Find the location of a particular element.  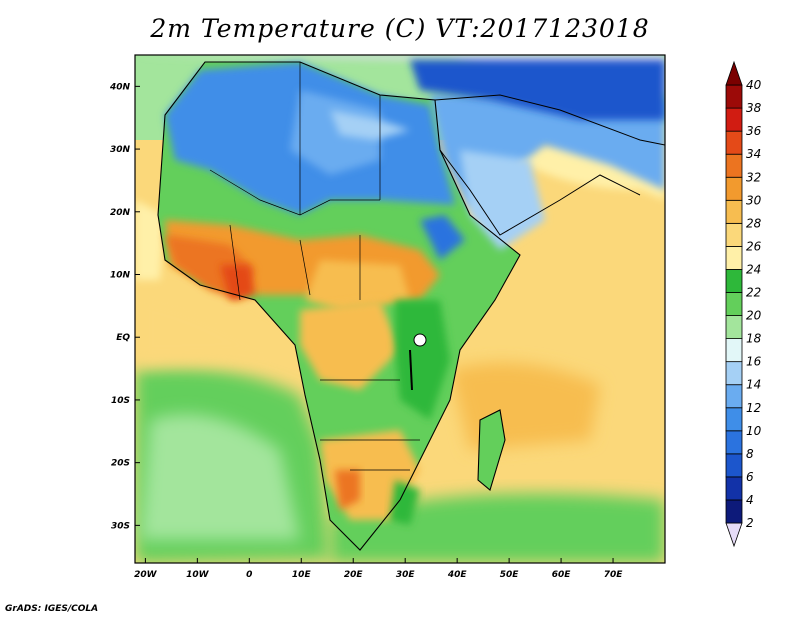

lon-tick-label: 0 is located at coordinates (249, 575).